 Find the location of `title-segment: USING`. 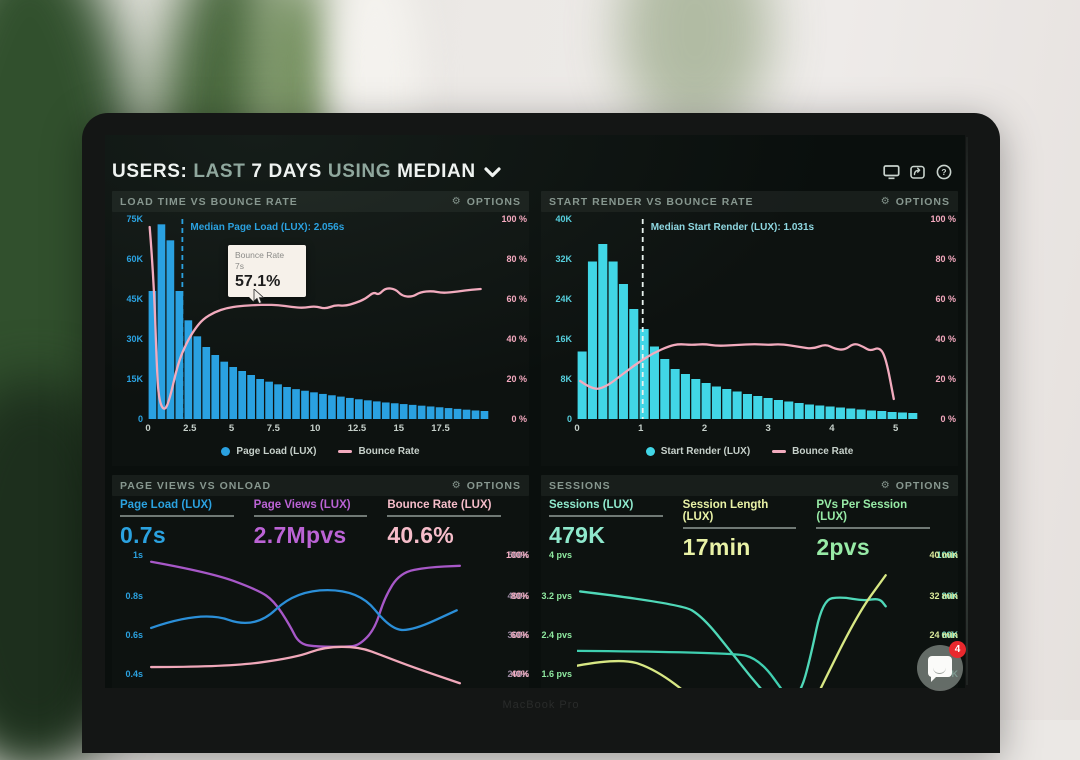

title-segment: USING is located at coordinates (359, 171).